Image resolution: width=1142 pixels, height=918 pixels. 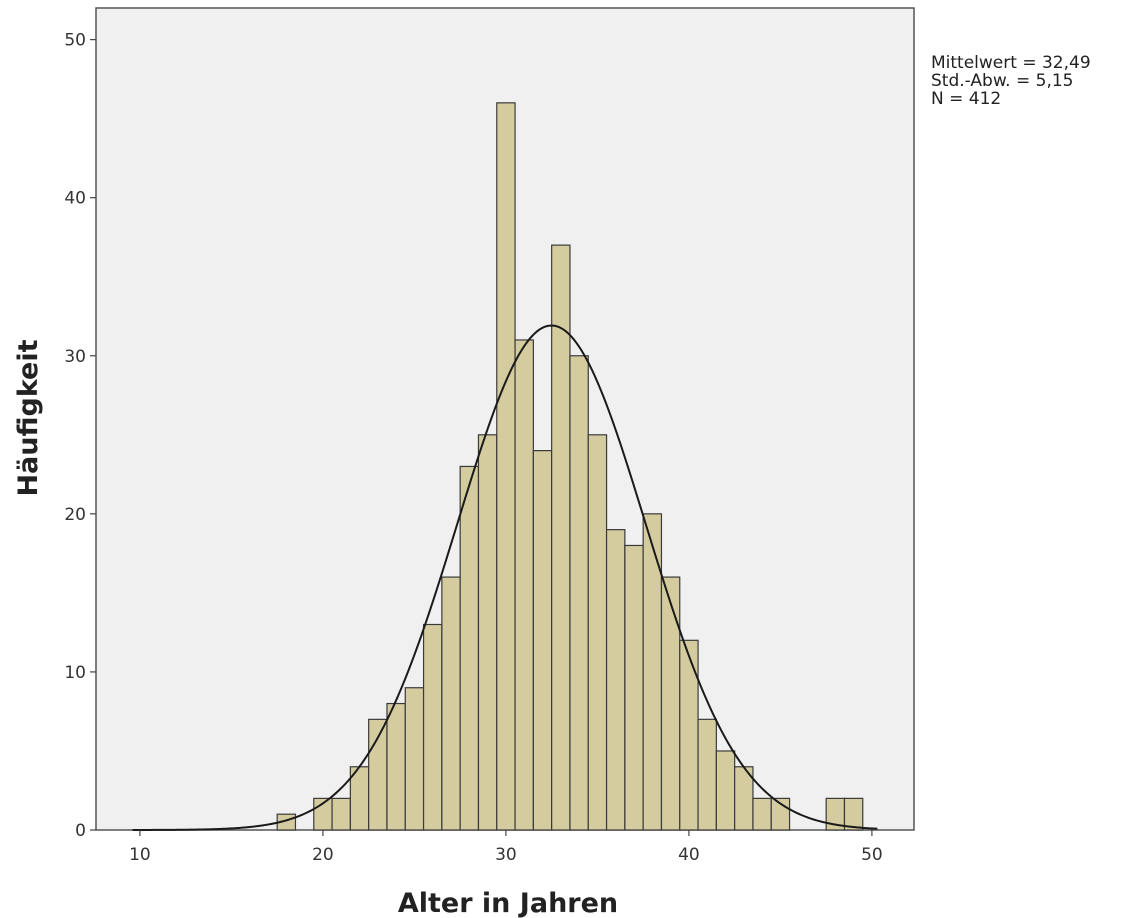 I want to click on stats-n: N = 412, so click(x=966, y=99).